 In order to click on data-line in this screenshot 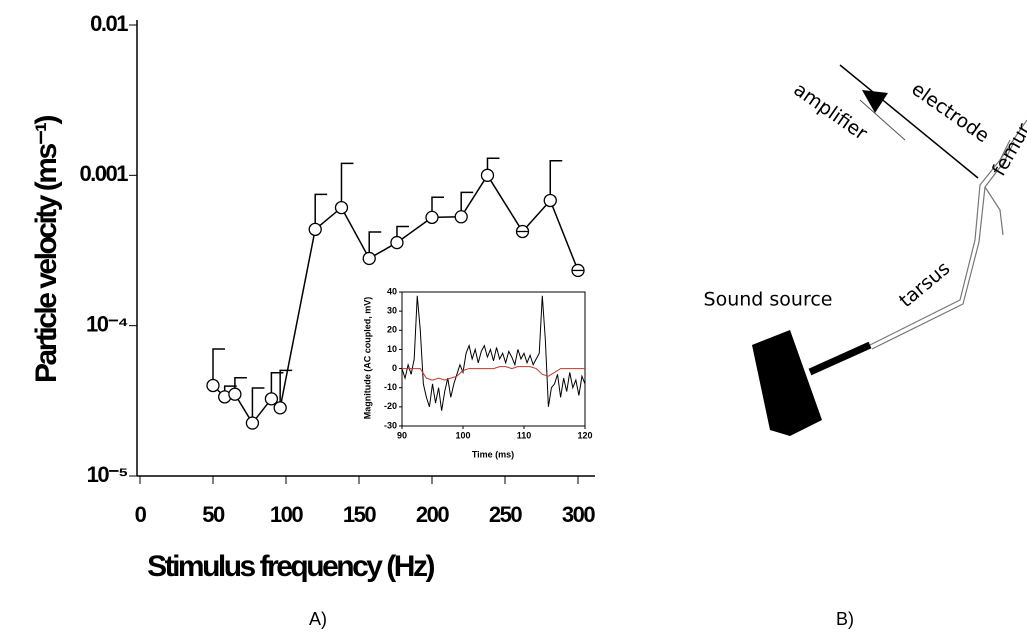, I will do `click(395, 299)`.